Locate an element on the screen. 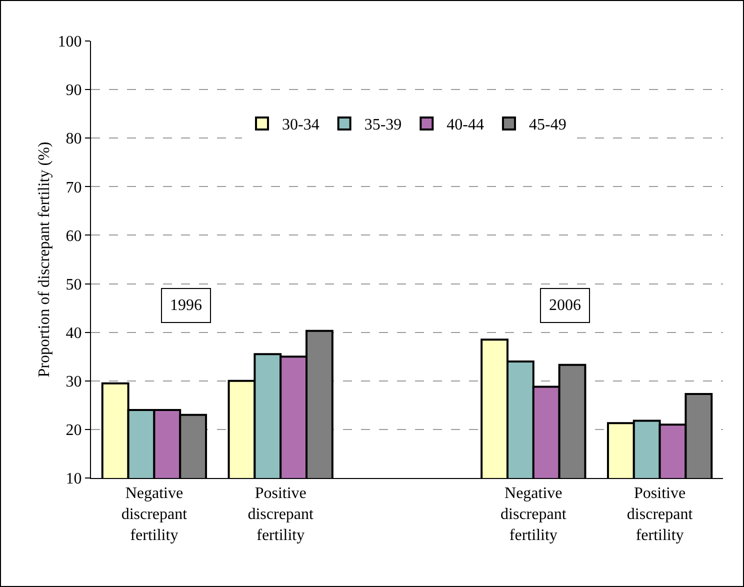 The width and height of the screenshot is (744, 587). annotation: 1996 is located at coordinates (186, 305).